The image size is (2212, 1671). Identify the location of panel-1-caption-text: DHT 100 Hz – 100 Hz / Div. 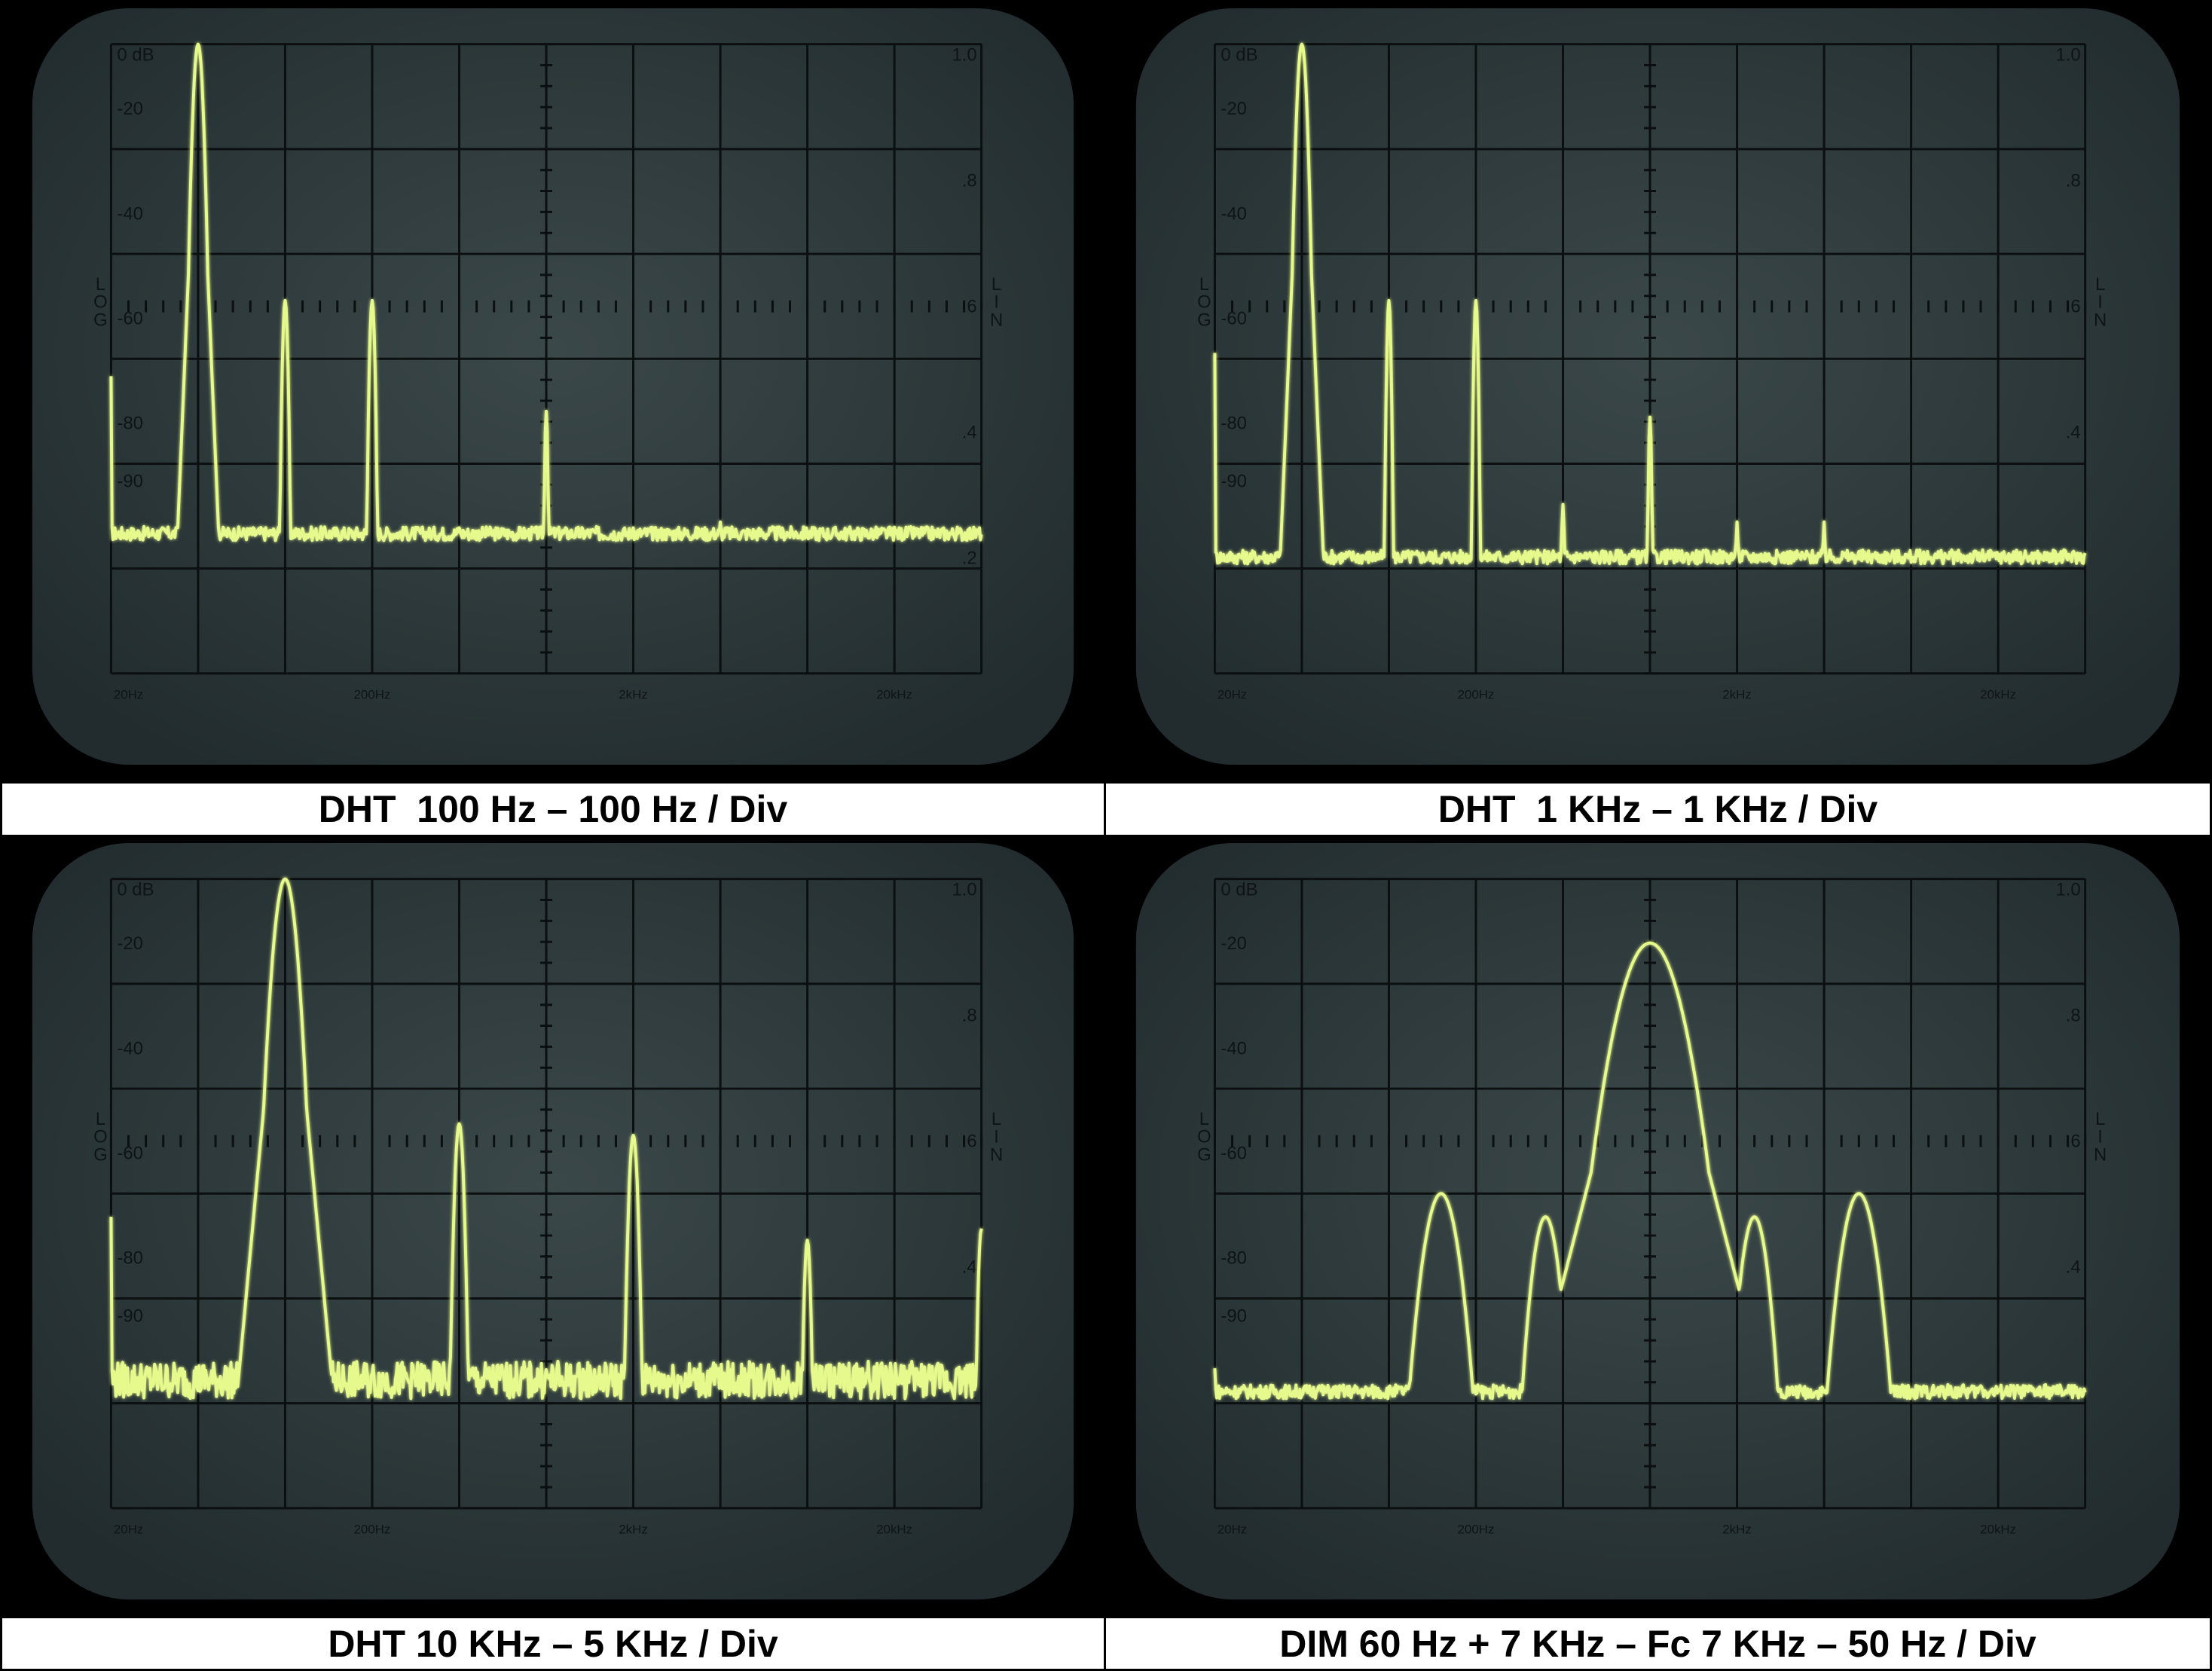
(553, 809).